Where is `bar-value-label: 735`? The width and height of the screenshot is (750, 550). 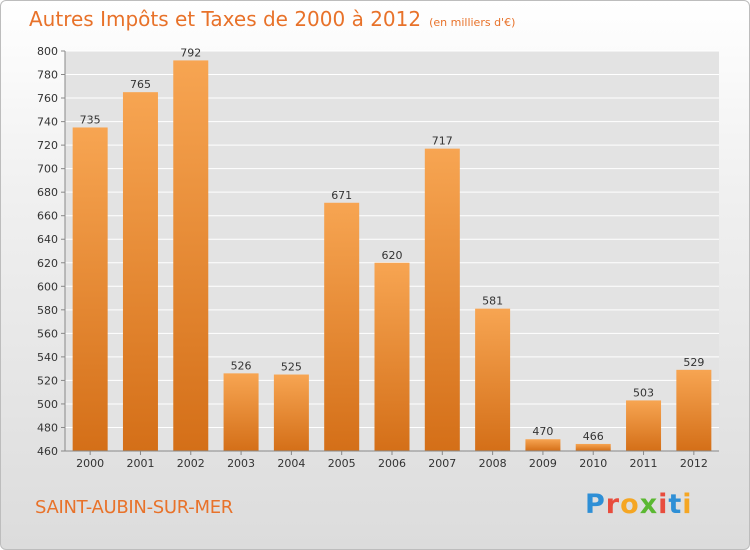 bar-value-label: 735 is located at coordinates (90, 119).